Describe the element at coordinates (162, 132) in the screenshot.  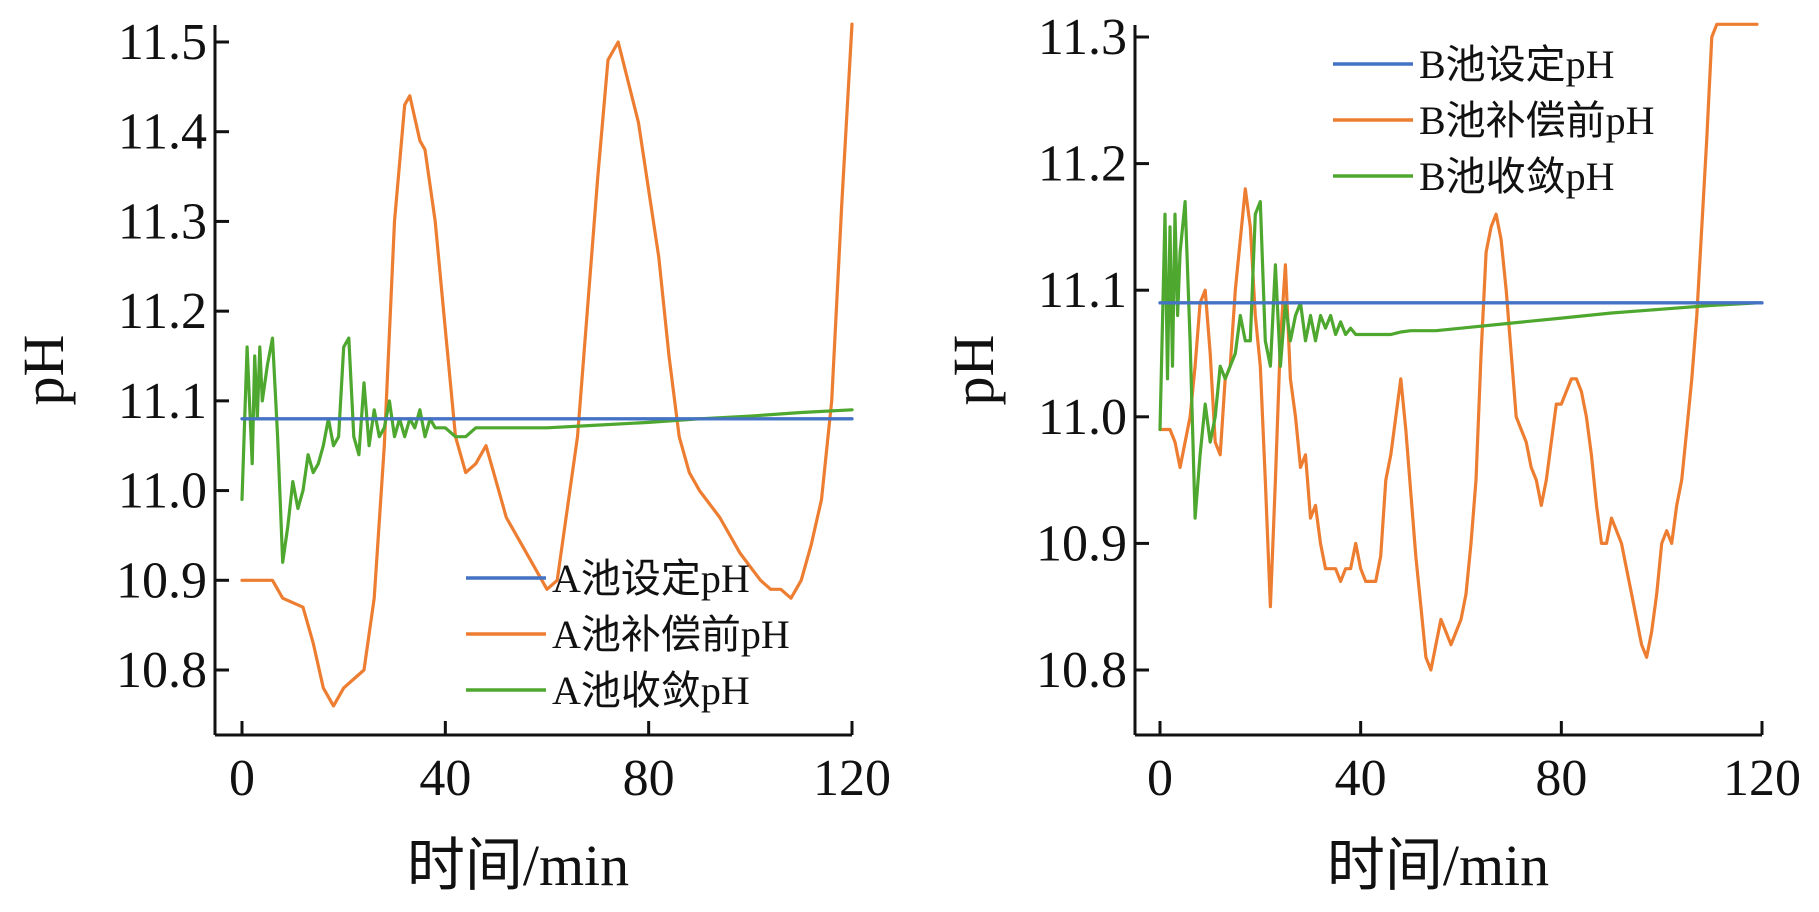
I see `y-tick-label: 11.4` at that location.